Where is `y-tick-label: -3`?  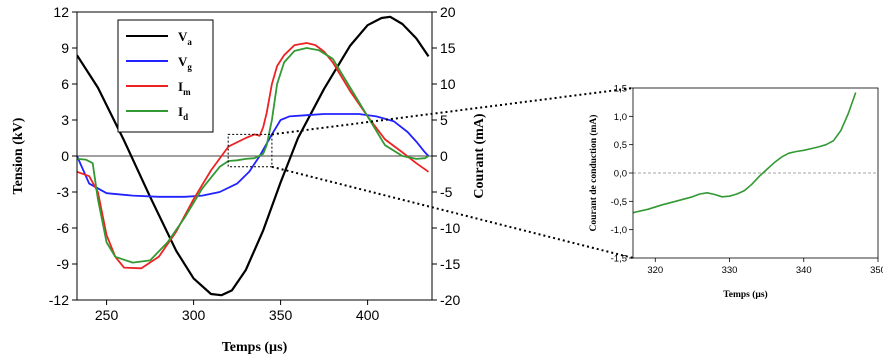
y-tick-label: -3 is located at coordinates (63, 192).